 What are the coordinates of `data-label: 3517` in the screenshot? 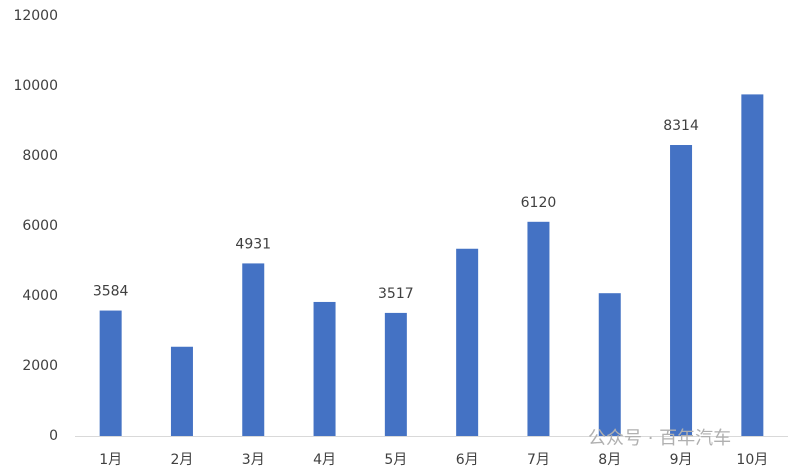 It's located at (396, 294).